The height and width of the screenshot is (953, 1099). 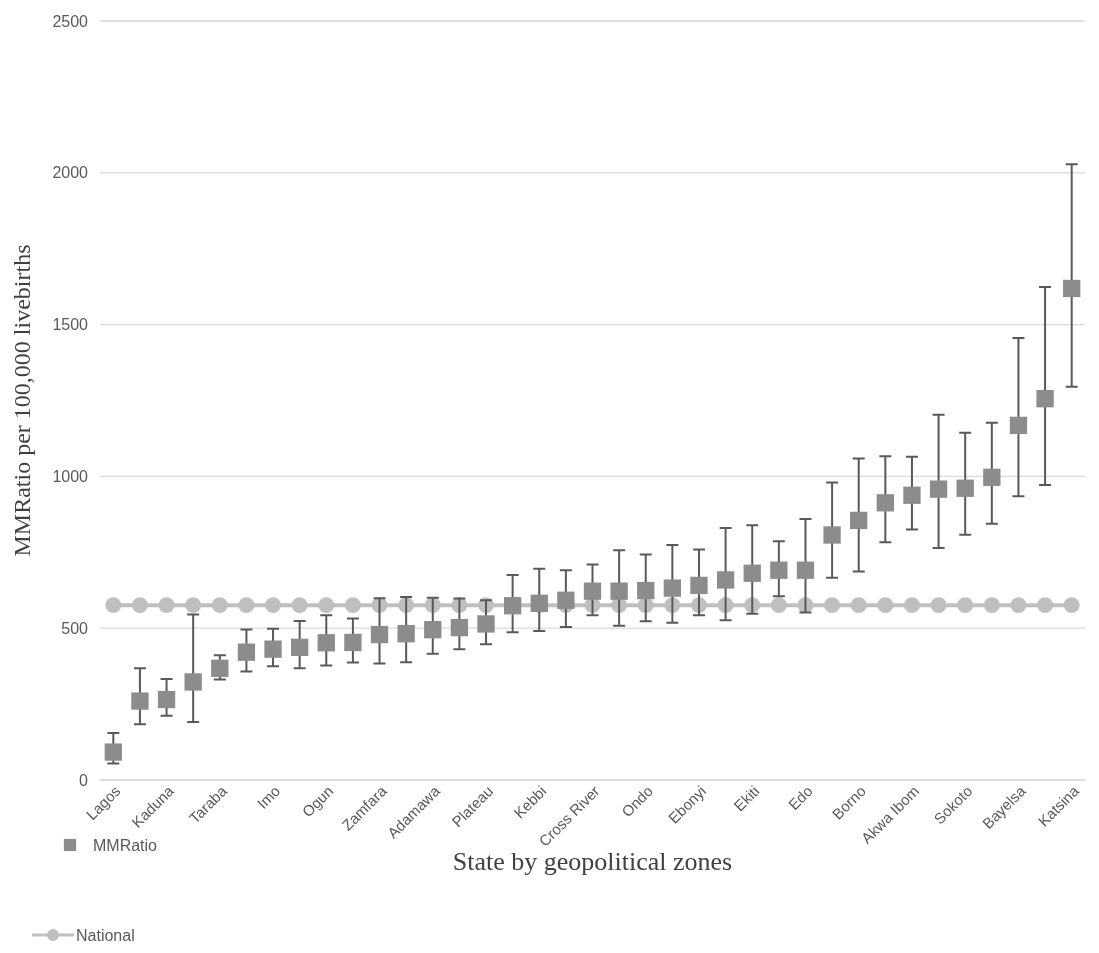 I want to click on y-axis-title: MMRatio per 100,000 livebirths, so click(x=22, y=400).